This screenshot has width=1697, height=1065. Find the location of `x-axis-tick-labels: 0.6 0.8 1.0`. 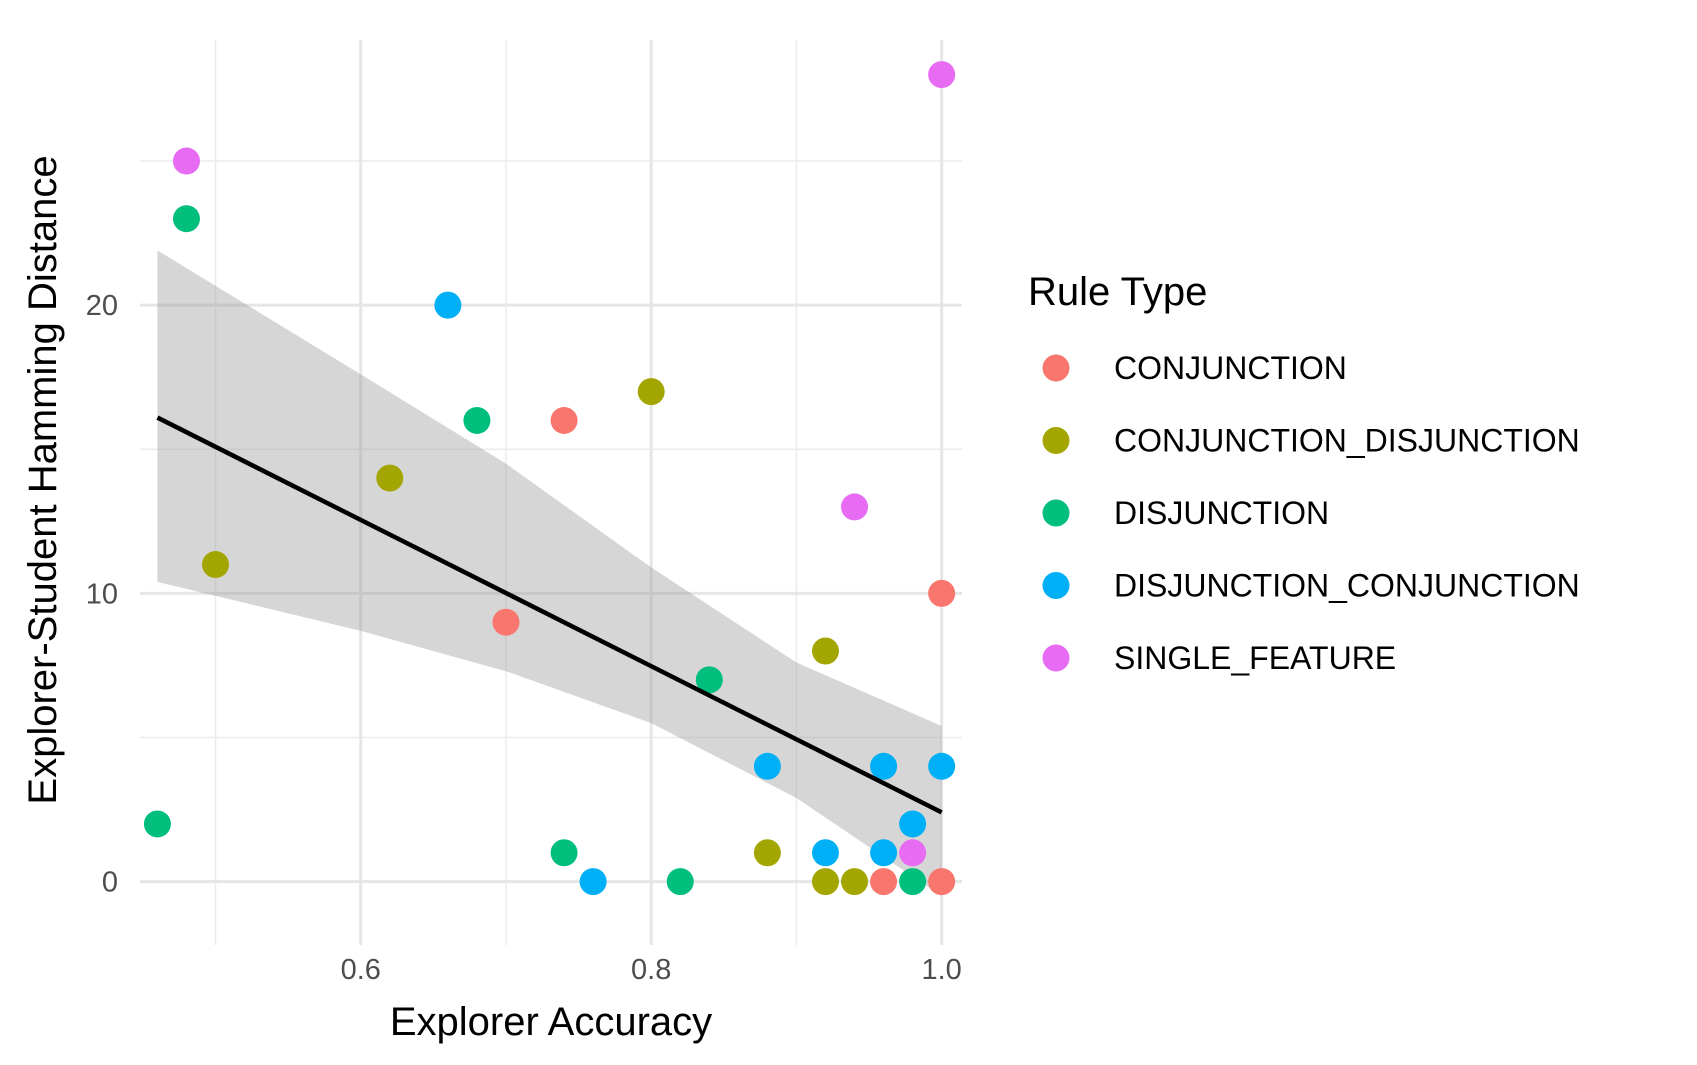

x-axis-tick-labels: 0.6 0.8 1.0 is located at coordinates (651, 970).